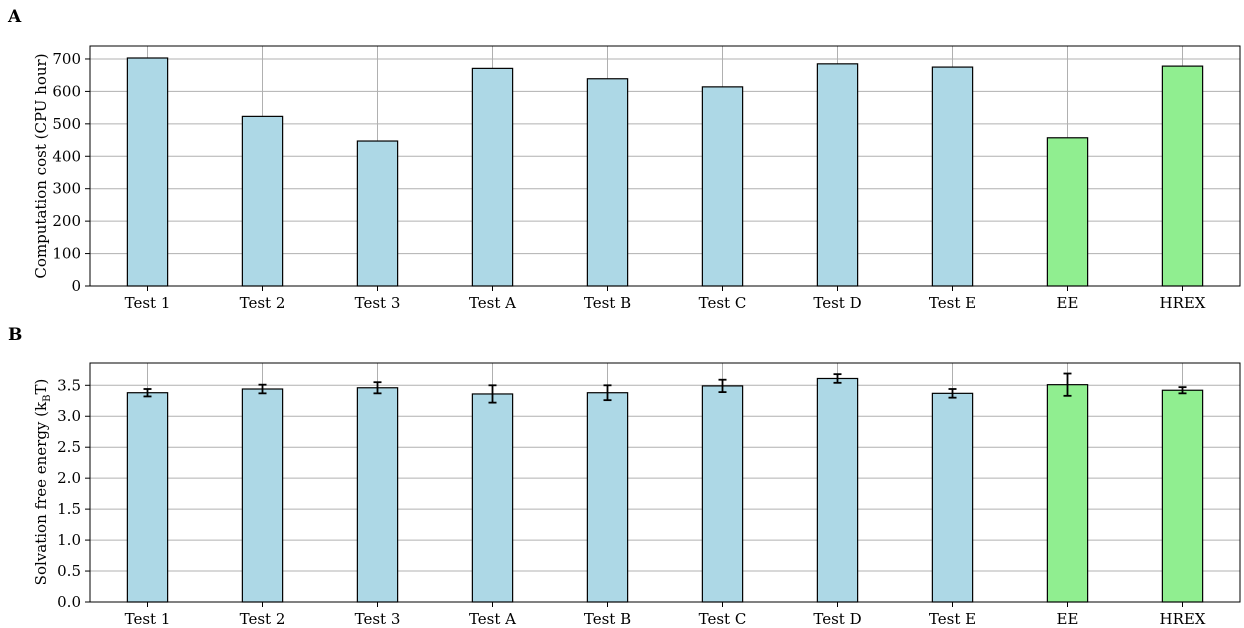 The height and width of the screenshot is (628, 1244). Describe the element at coordinates (66, 189) in the screenshot. I see `y-tick-label: 300` at that location.